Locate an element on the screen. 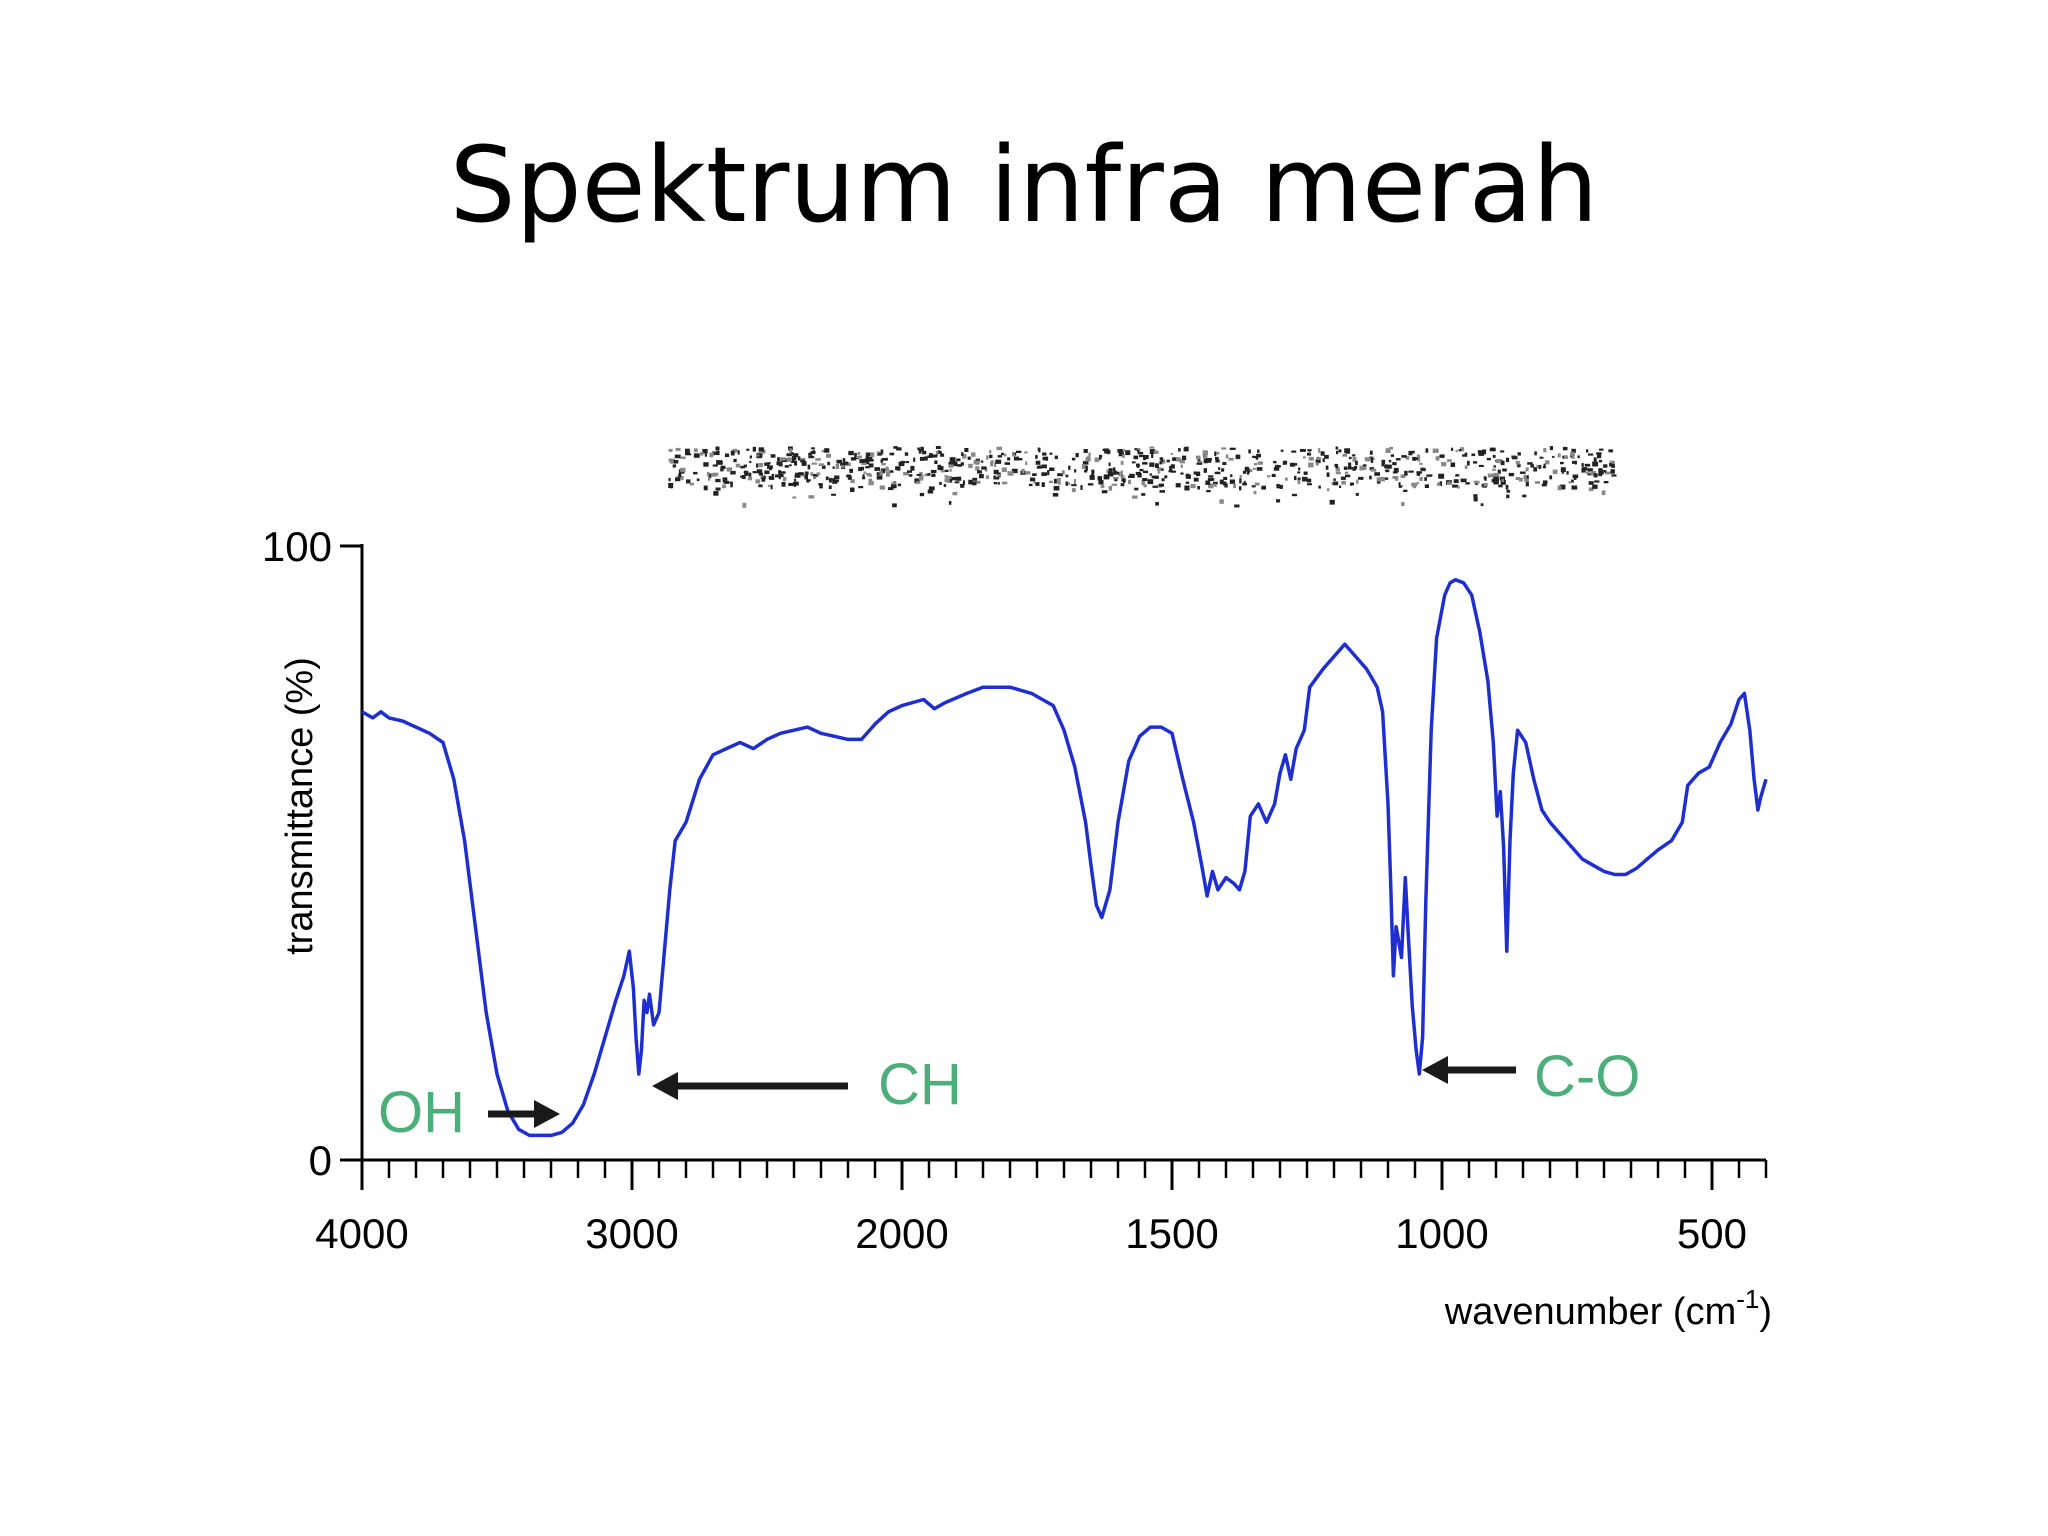 This screenshot has height=1536, width=2048. annotation-co: C-O is located at coordinates (1531, 1076).